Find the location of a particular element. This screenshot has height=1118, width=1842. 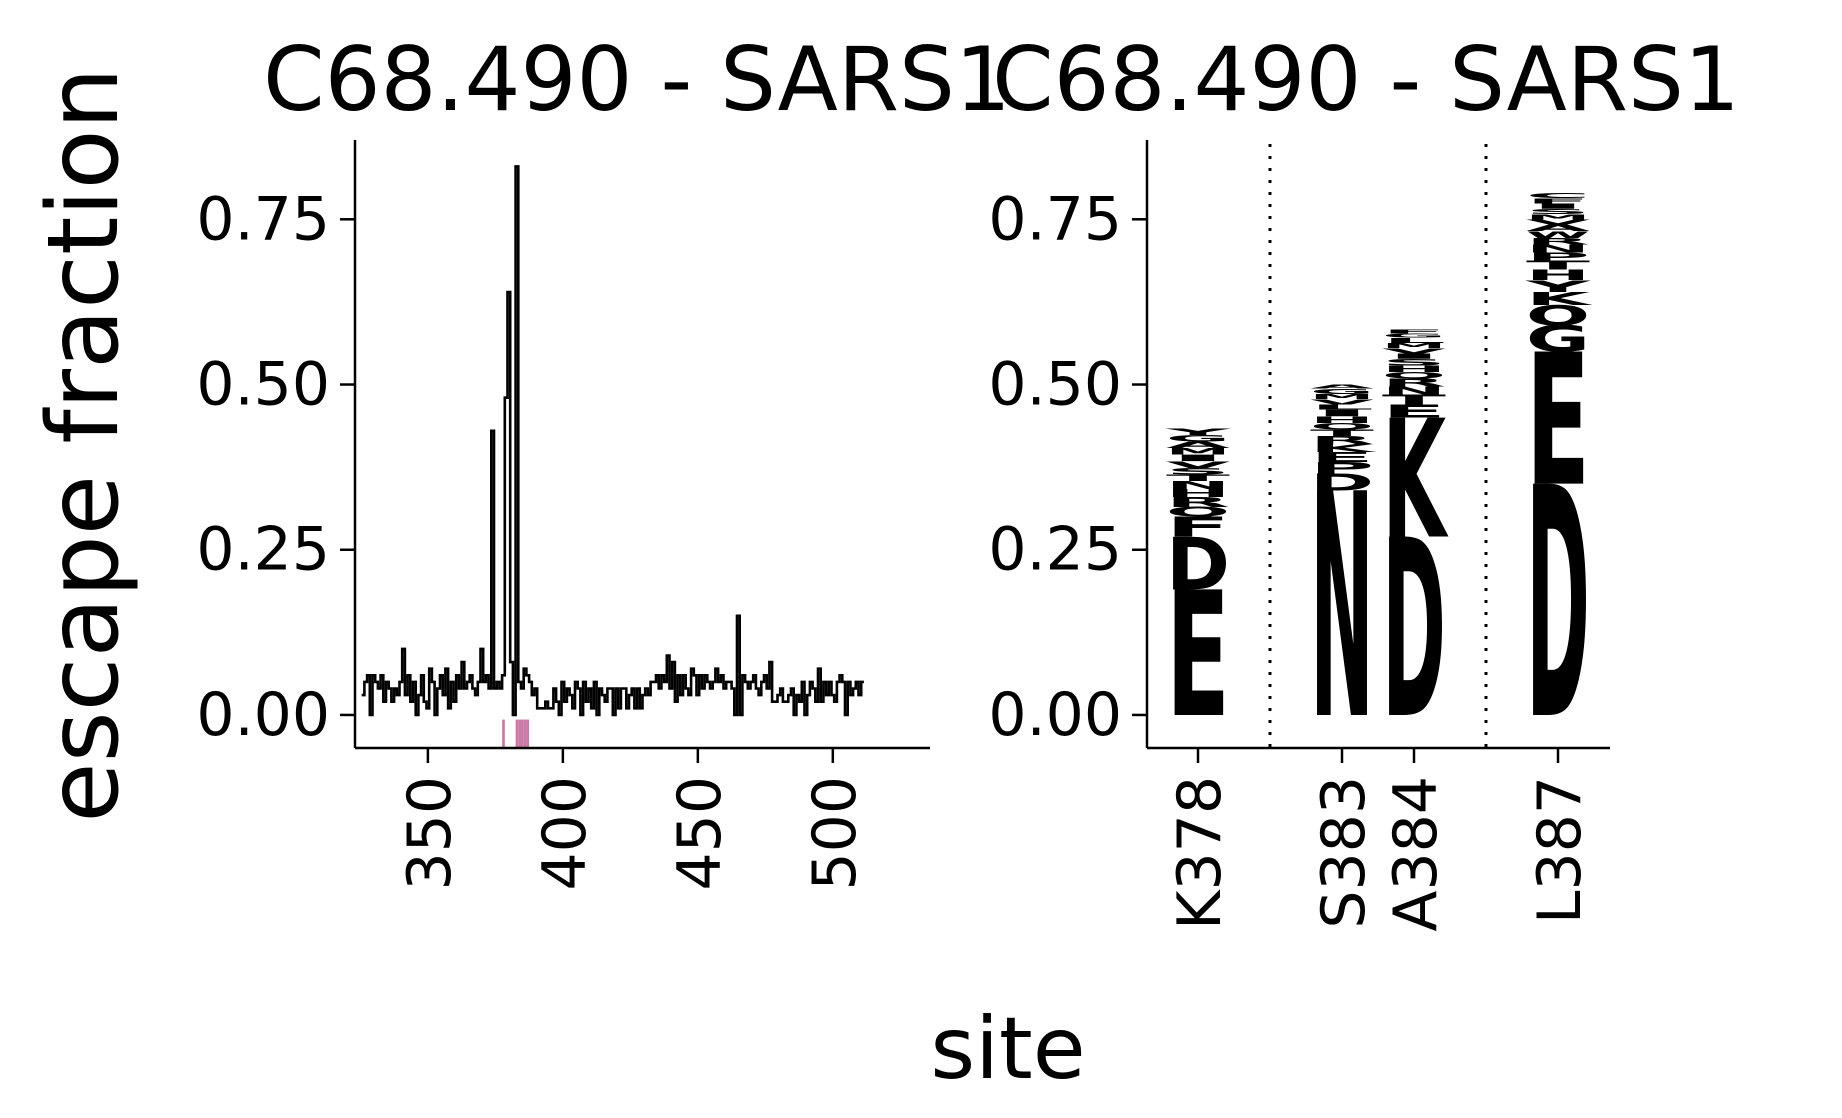

panel-2-title: C68.490 - SARS1 is located at coordinates (1366, 79).